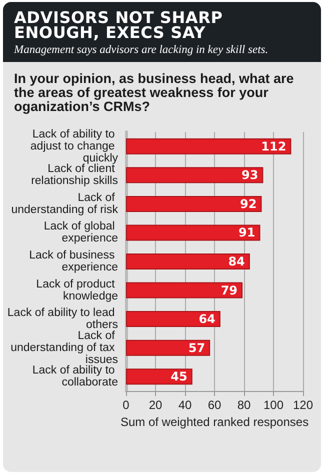 The width and height of the screenshot is (324, 474). What do you see at coordinates (154, 92) in the screenshot?
I see `text: In your opinion, as business head, what are the areas of greatest weakness for your oganization’s CRMs?` at bounding box center [154, 92].